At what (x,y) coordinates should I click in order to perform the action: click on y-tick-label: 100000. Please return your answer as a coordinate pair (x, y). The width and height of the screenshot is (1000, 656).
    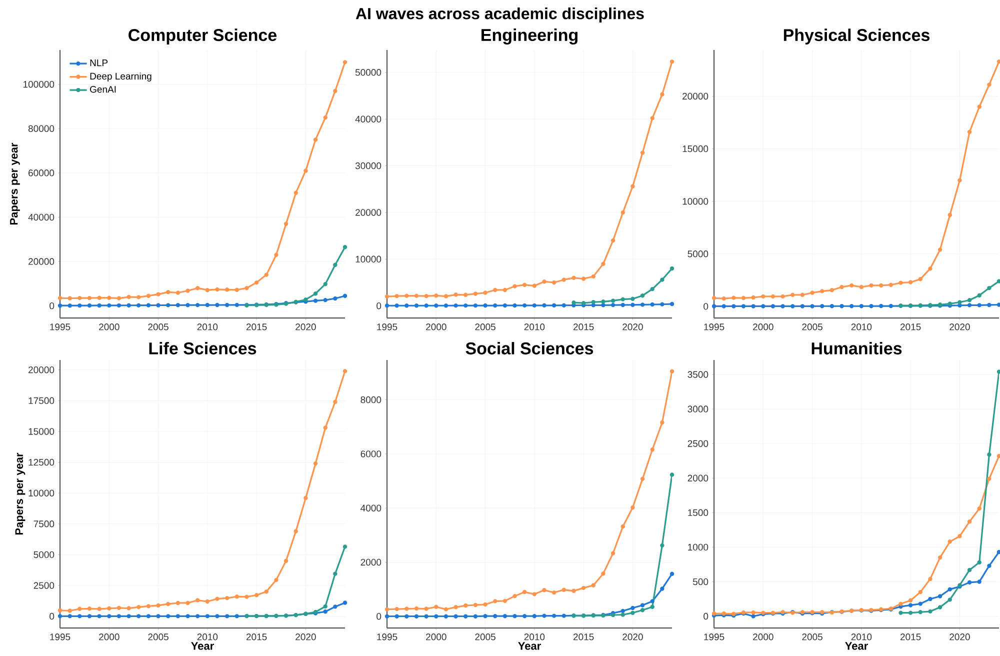
    Looking at the image, I should click on (38, 84).